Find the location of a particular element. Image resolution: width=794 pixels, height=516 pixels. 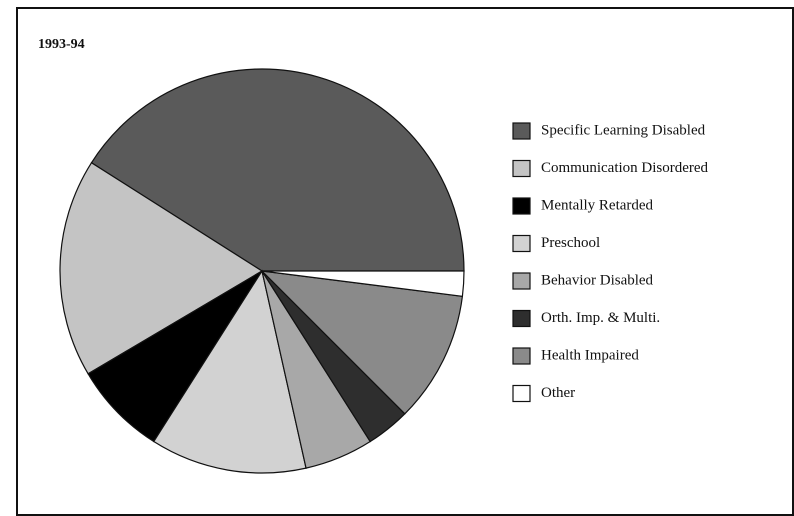

chart-title: 1993-94 is located at coordinates (61, 44).